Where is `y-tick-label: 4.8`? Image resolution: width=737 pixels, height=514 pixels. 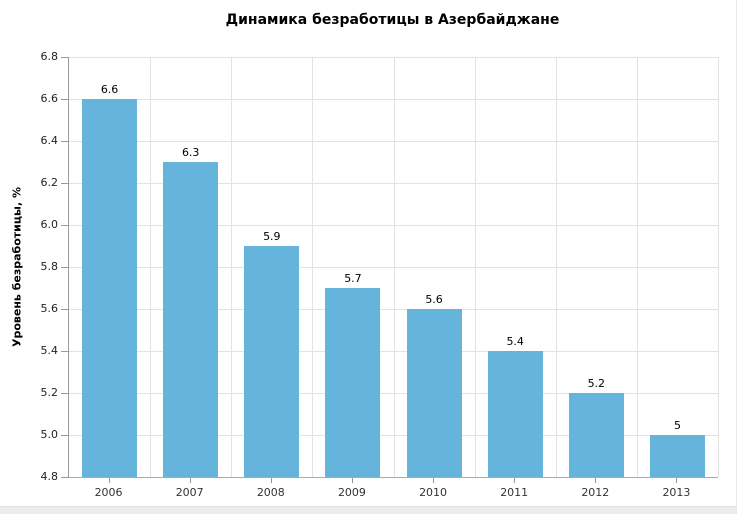 y-tick-label: 4.8 is located at coordinates (49, 476).